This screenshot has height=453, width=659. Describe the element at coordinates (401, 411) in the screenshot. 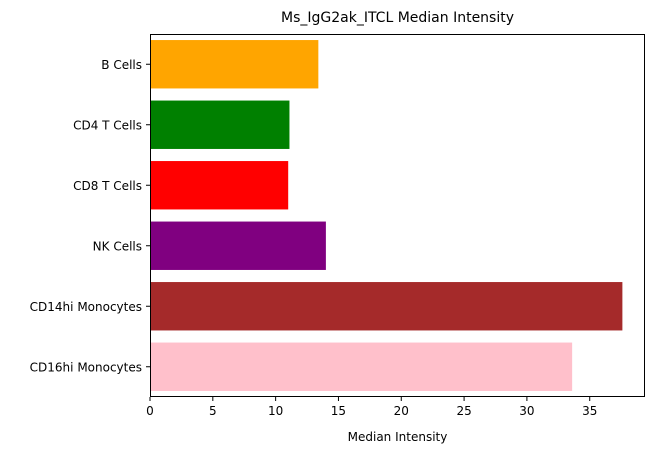

I see `x-tick-label: 20` at that location.